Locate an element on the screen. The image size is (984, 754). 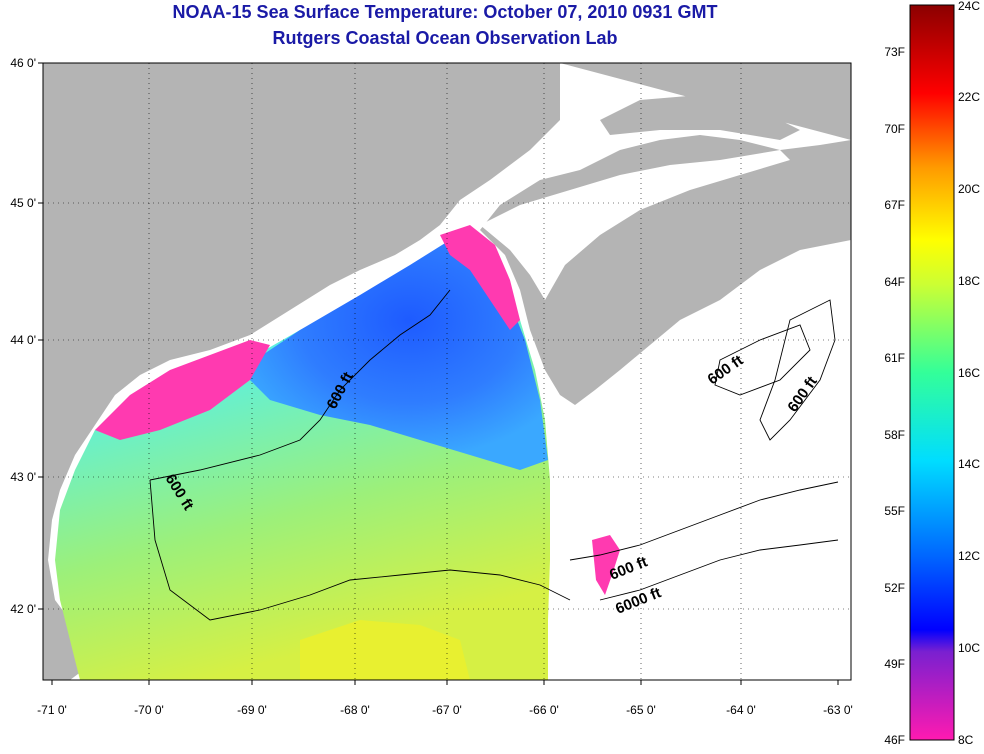
sst-warm-south is located at coordinates (385, 650).